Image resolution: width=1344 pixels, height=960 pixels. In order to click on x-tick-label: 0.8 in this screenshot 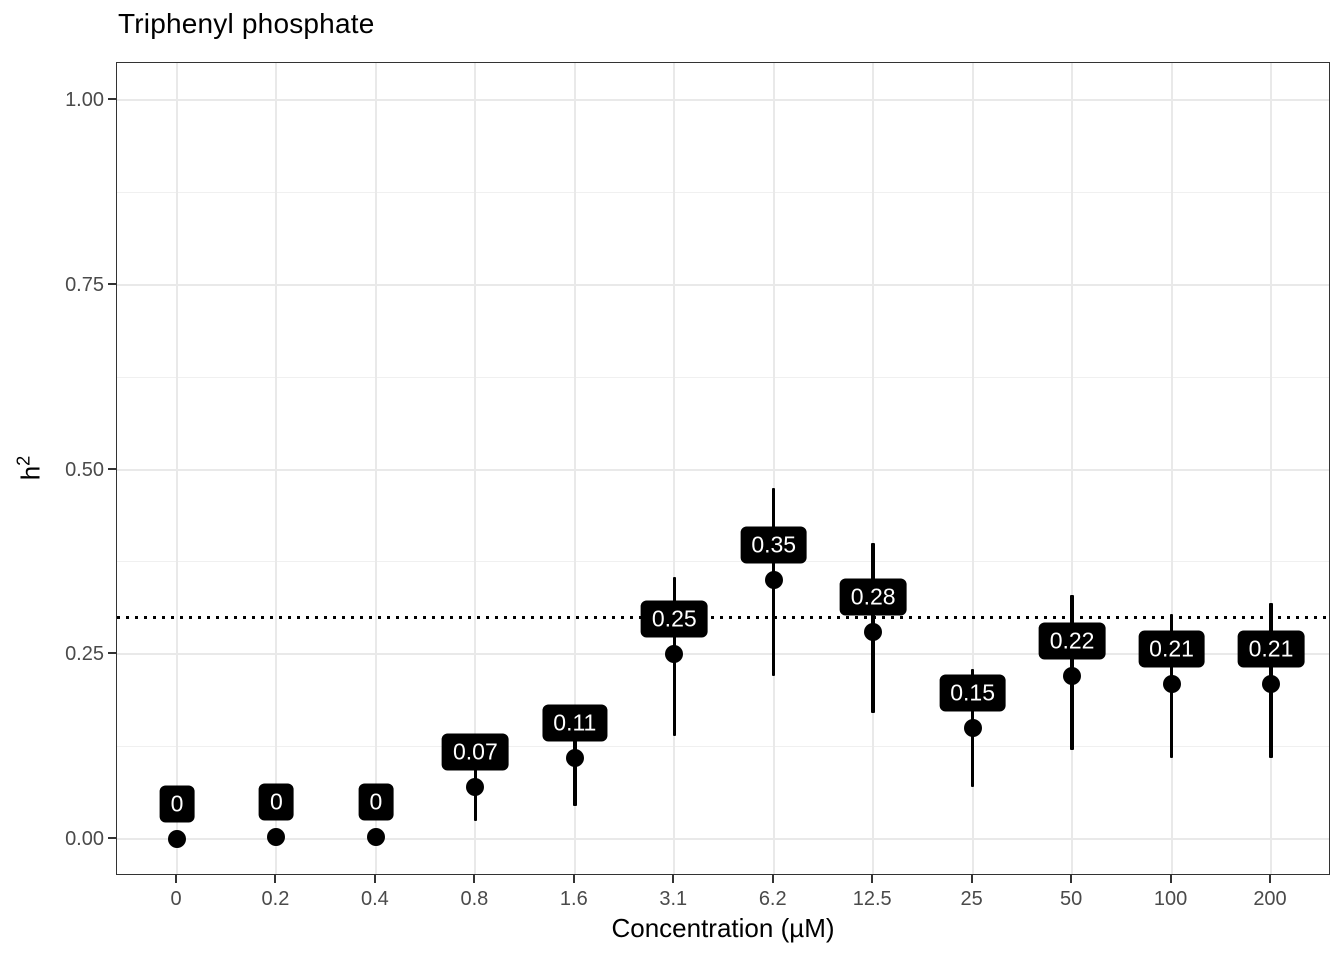, I will do `click(474, 899)`.